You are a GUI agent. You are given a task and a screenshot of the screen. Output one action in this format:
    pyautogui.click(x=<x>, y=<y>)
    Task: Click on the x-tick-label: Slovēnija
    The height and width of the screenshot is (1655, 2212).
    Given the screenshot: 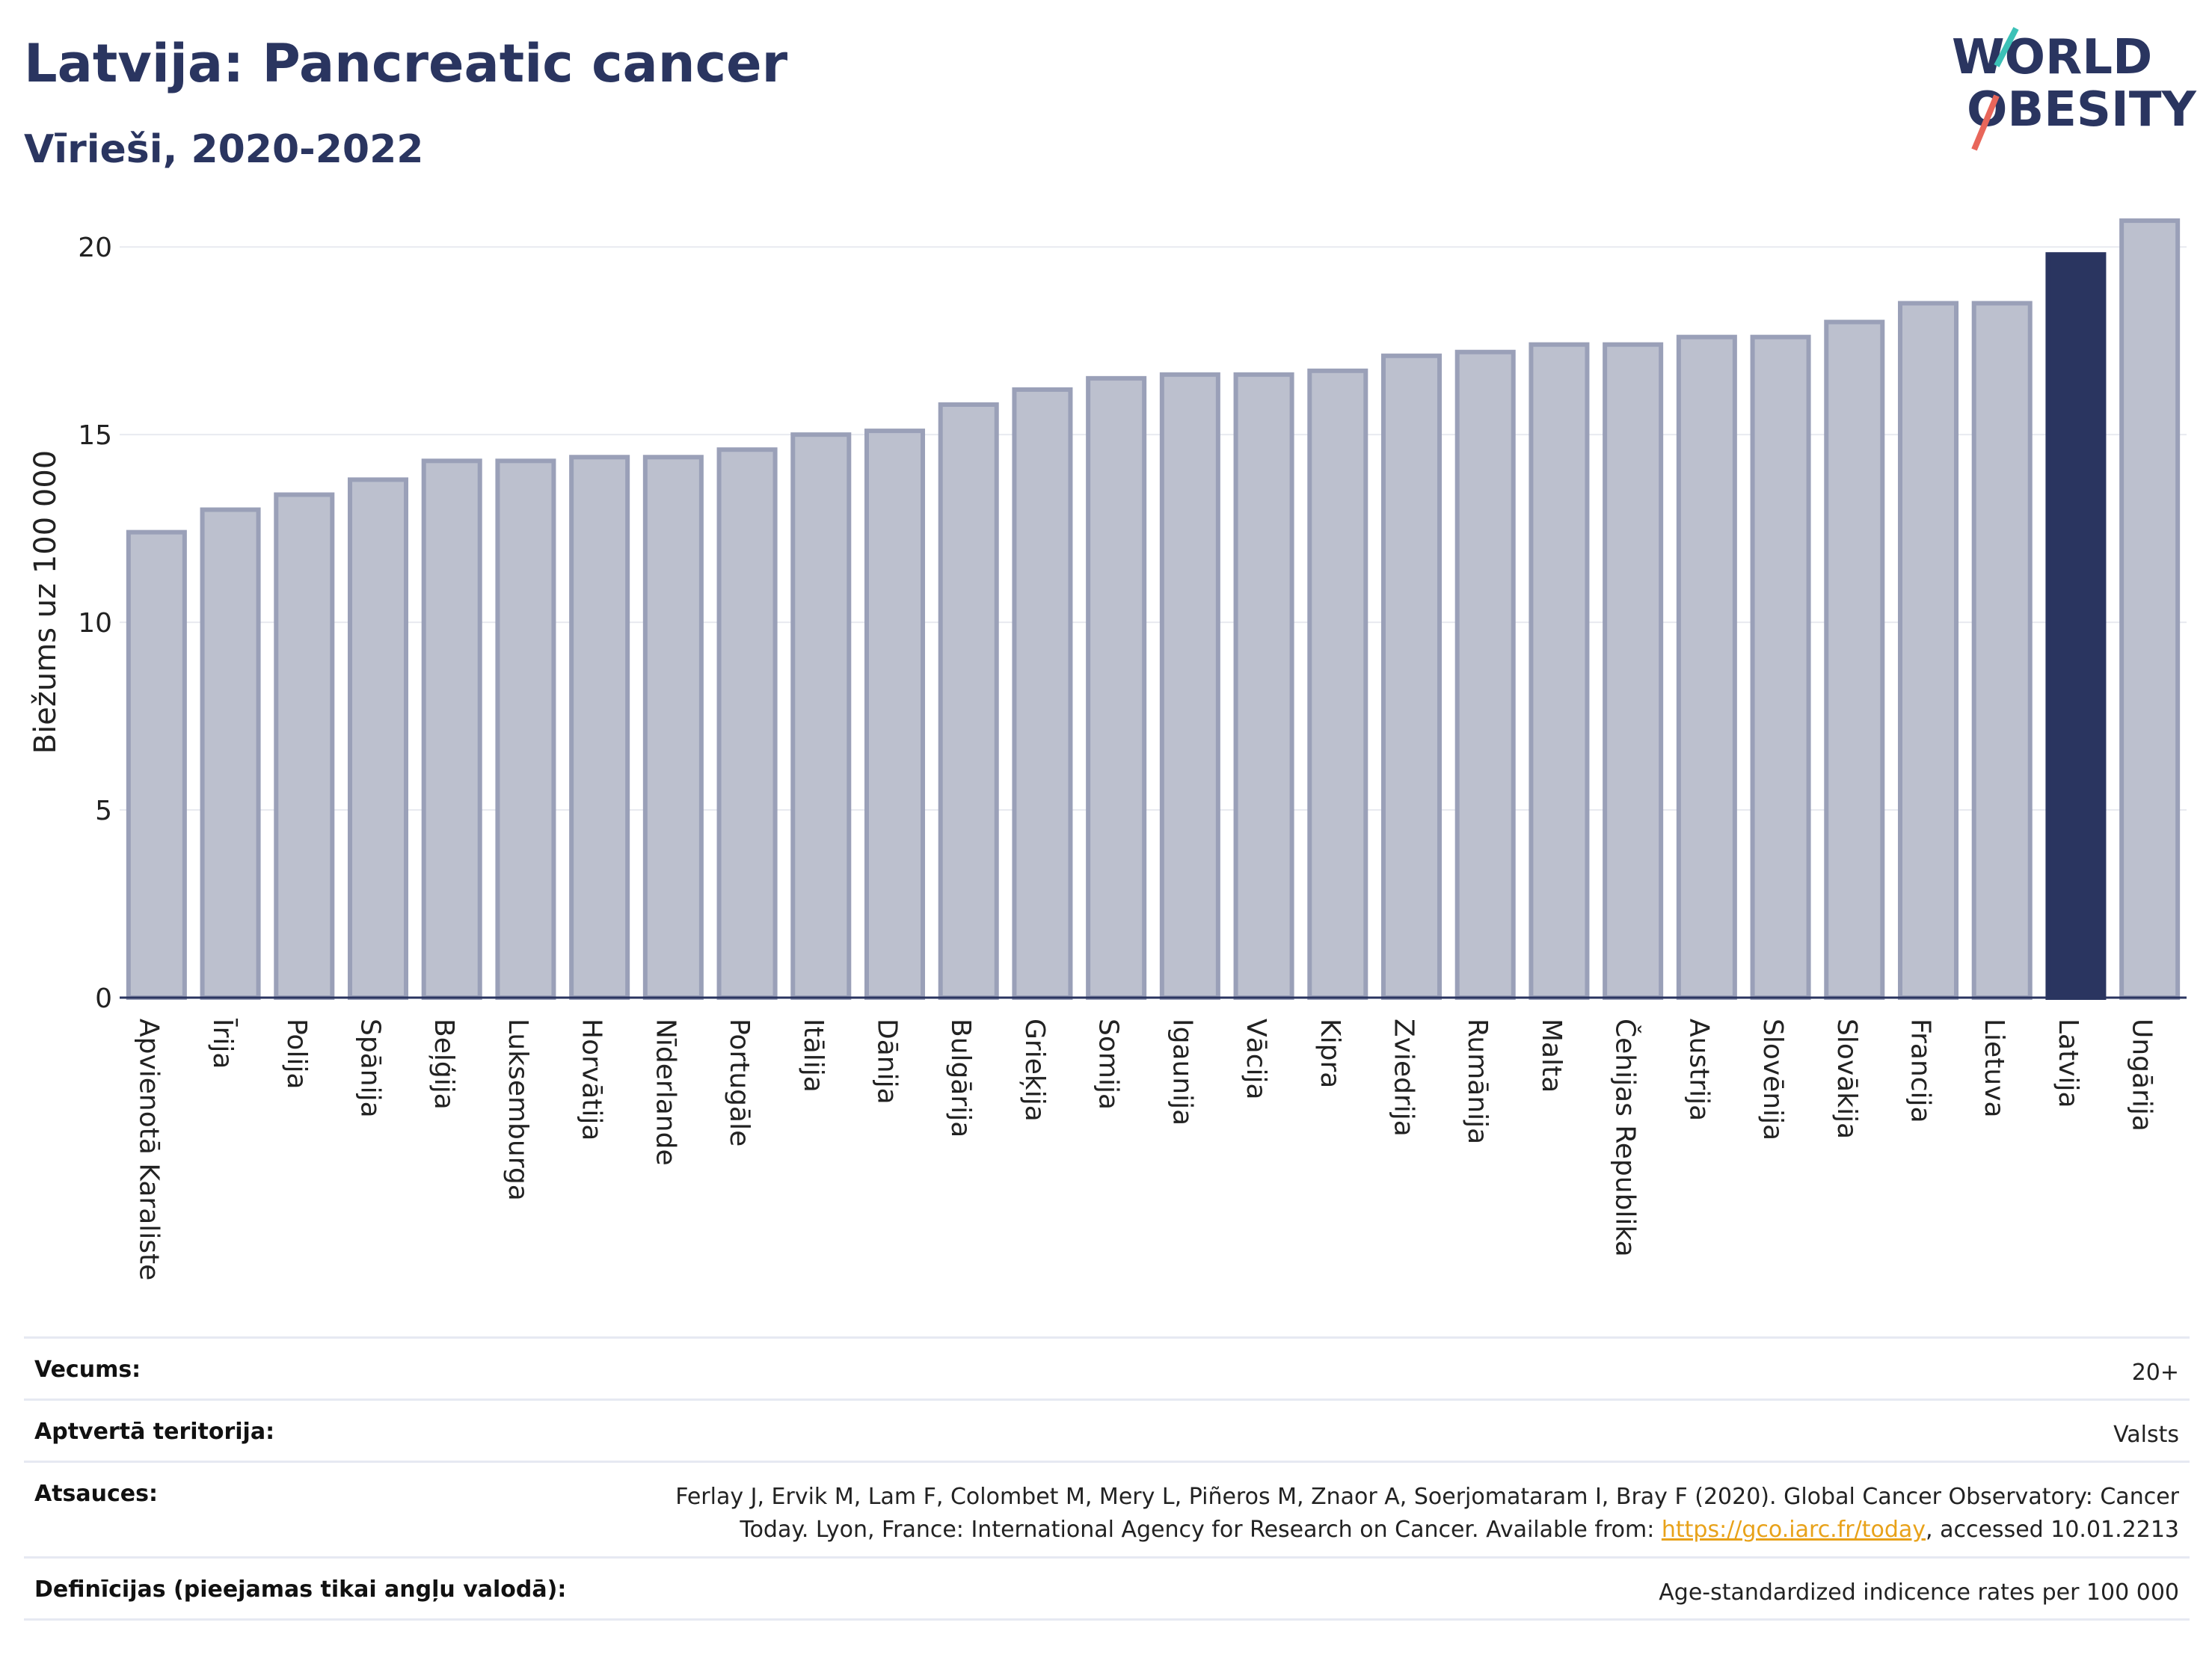 What is the action you would take?
    pyautogui.click(x=1772, y=1079)
    